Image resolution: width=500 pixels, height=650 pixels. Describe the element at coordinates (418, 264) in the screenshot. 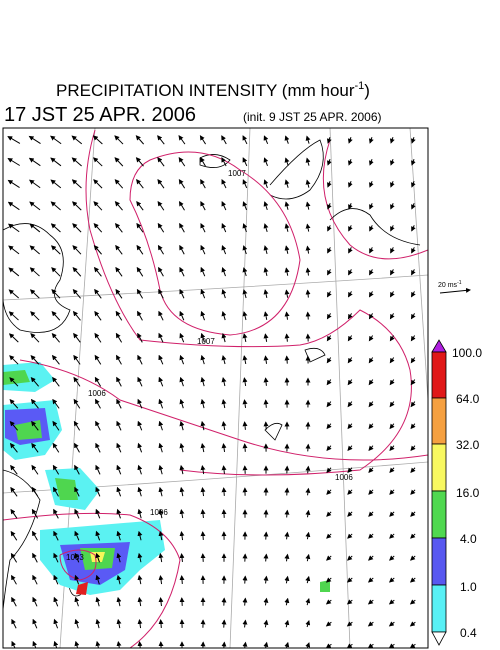

I see `lon-line` at that location.